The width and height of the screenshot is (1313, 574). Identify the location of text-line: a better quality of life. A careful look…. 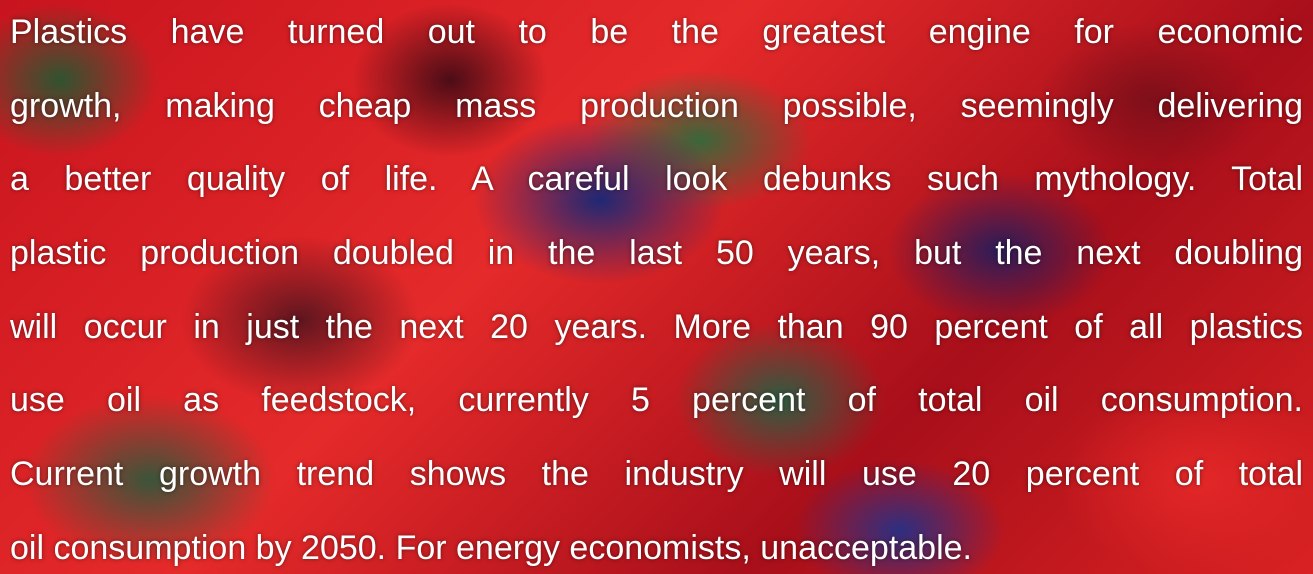
(656, 179).